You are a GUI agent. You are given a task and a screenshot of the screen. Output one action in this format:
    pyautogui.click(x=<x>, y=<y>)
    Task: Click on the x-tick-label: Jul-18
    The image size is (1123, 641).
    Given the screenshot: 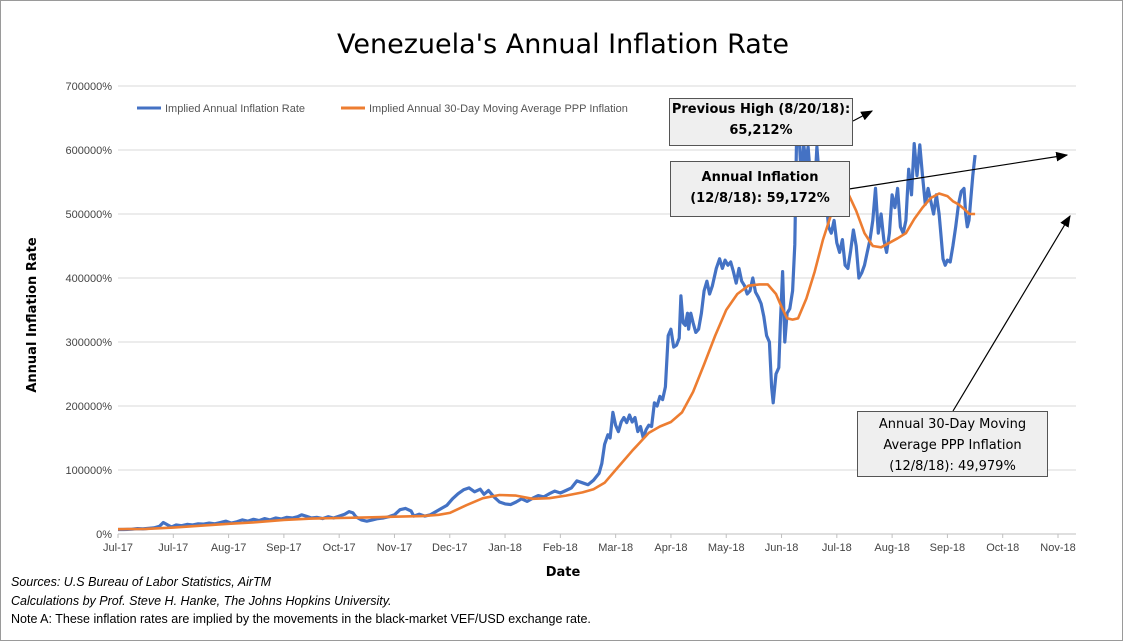 What is the action you would take?
    pyautogui.click(x=837, y=548)
    